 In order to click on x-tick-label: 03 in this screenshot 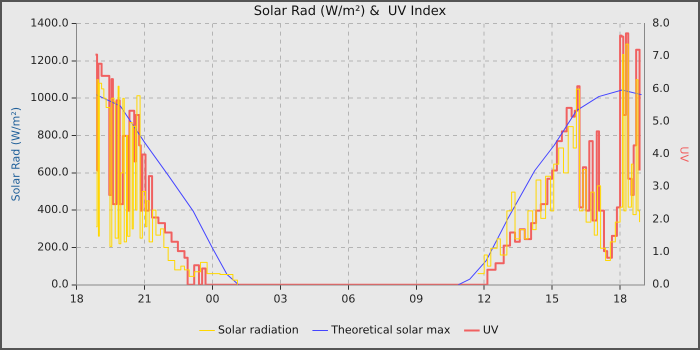, I will do `click(280, 299)`.